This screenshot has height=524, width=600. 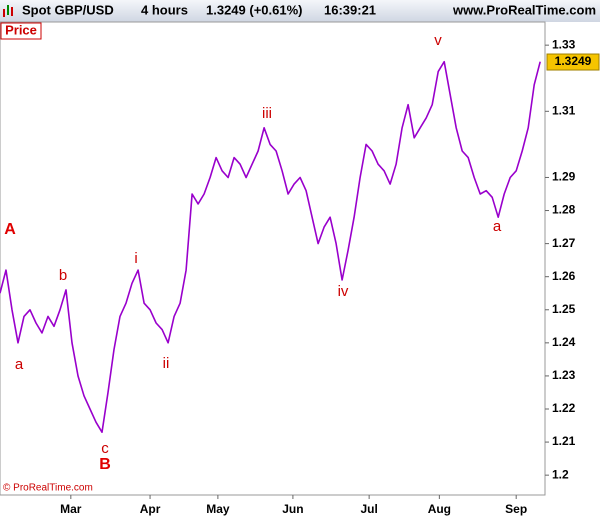 I want to click on y-tick-label: 1.21, so click(x=564, y=441).